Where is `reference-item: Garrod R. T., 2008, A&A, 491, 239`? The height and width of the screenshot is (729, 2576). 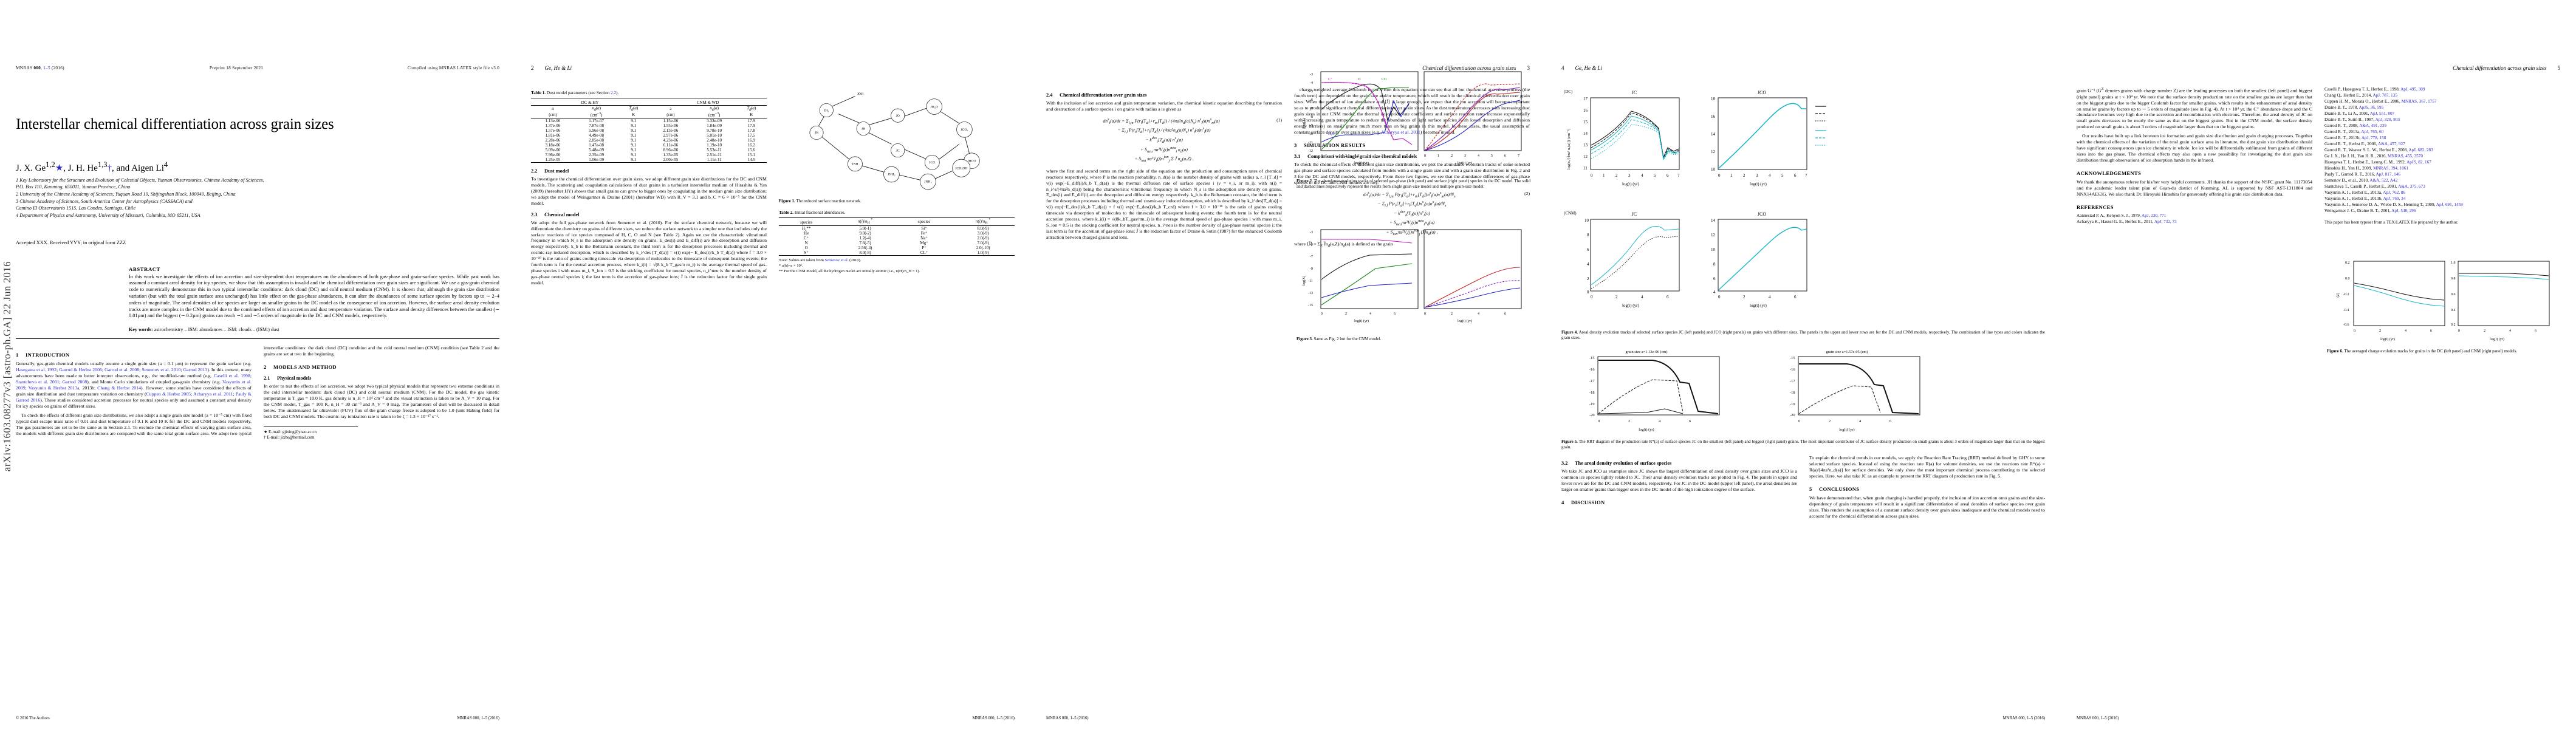 reference-item: Garrod R. T., 2008, A&A, 491, 239 is located at coordinates (2355, 126).